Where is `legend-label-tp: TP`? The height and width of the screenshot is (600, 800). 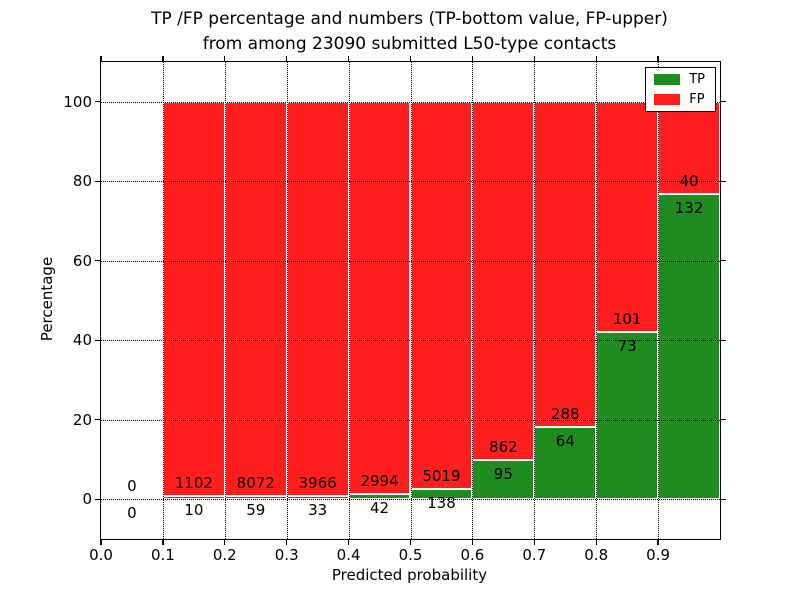 legend-label-tp: TP is located at coordinates (697, 79).